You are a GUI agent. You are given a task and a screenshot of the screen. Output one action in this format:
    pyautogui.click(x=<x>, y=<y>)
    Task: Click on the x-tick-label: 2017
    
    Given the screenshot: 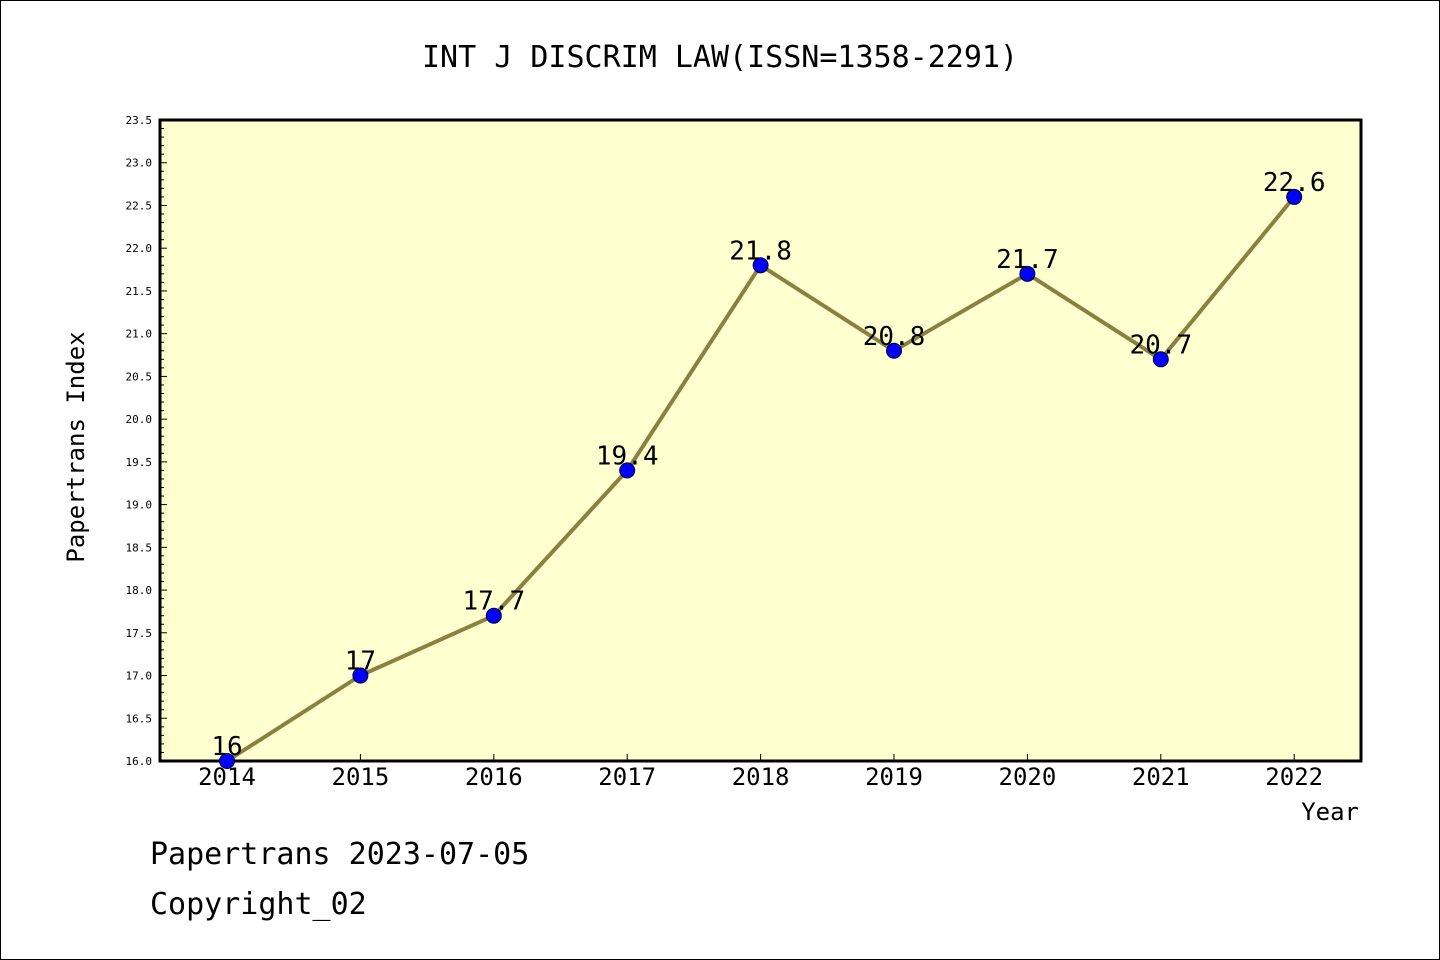 What is the action you would take?
    pyautogui.click(x=627, y=777)
    